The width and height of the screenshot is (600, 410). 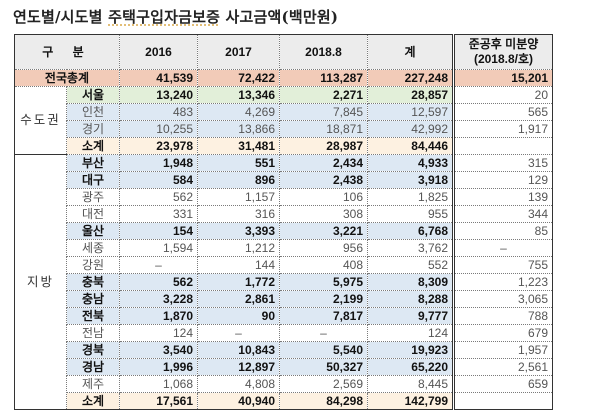 I want to click on value-total: 6,768, so click(x=410, y=231).